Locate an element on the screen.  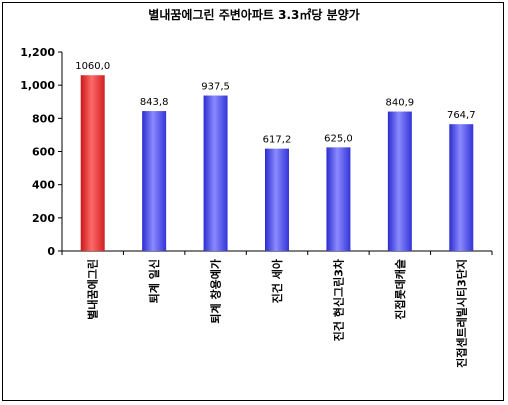
y-tick-label: 1,000 is located at coordinates (37, 85).